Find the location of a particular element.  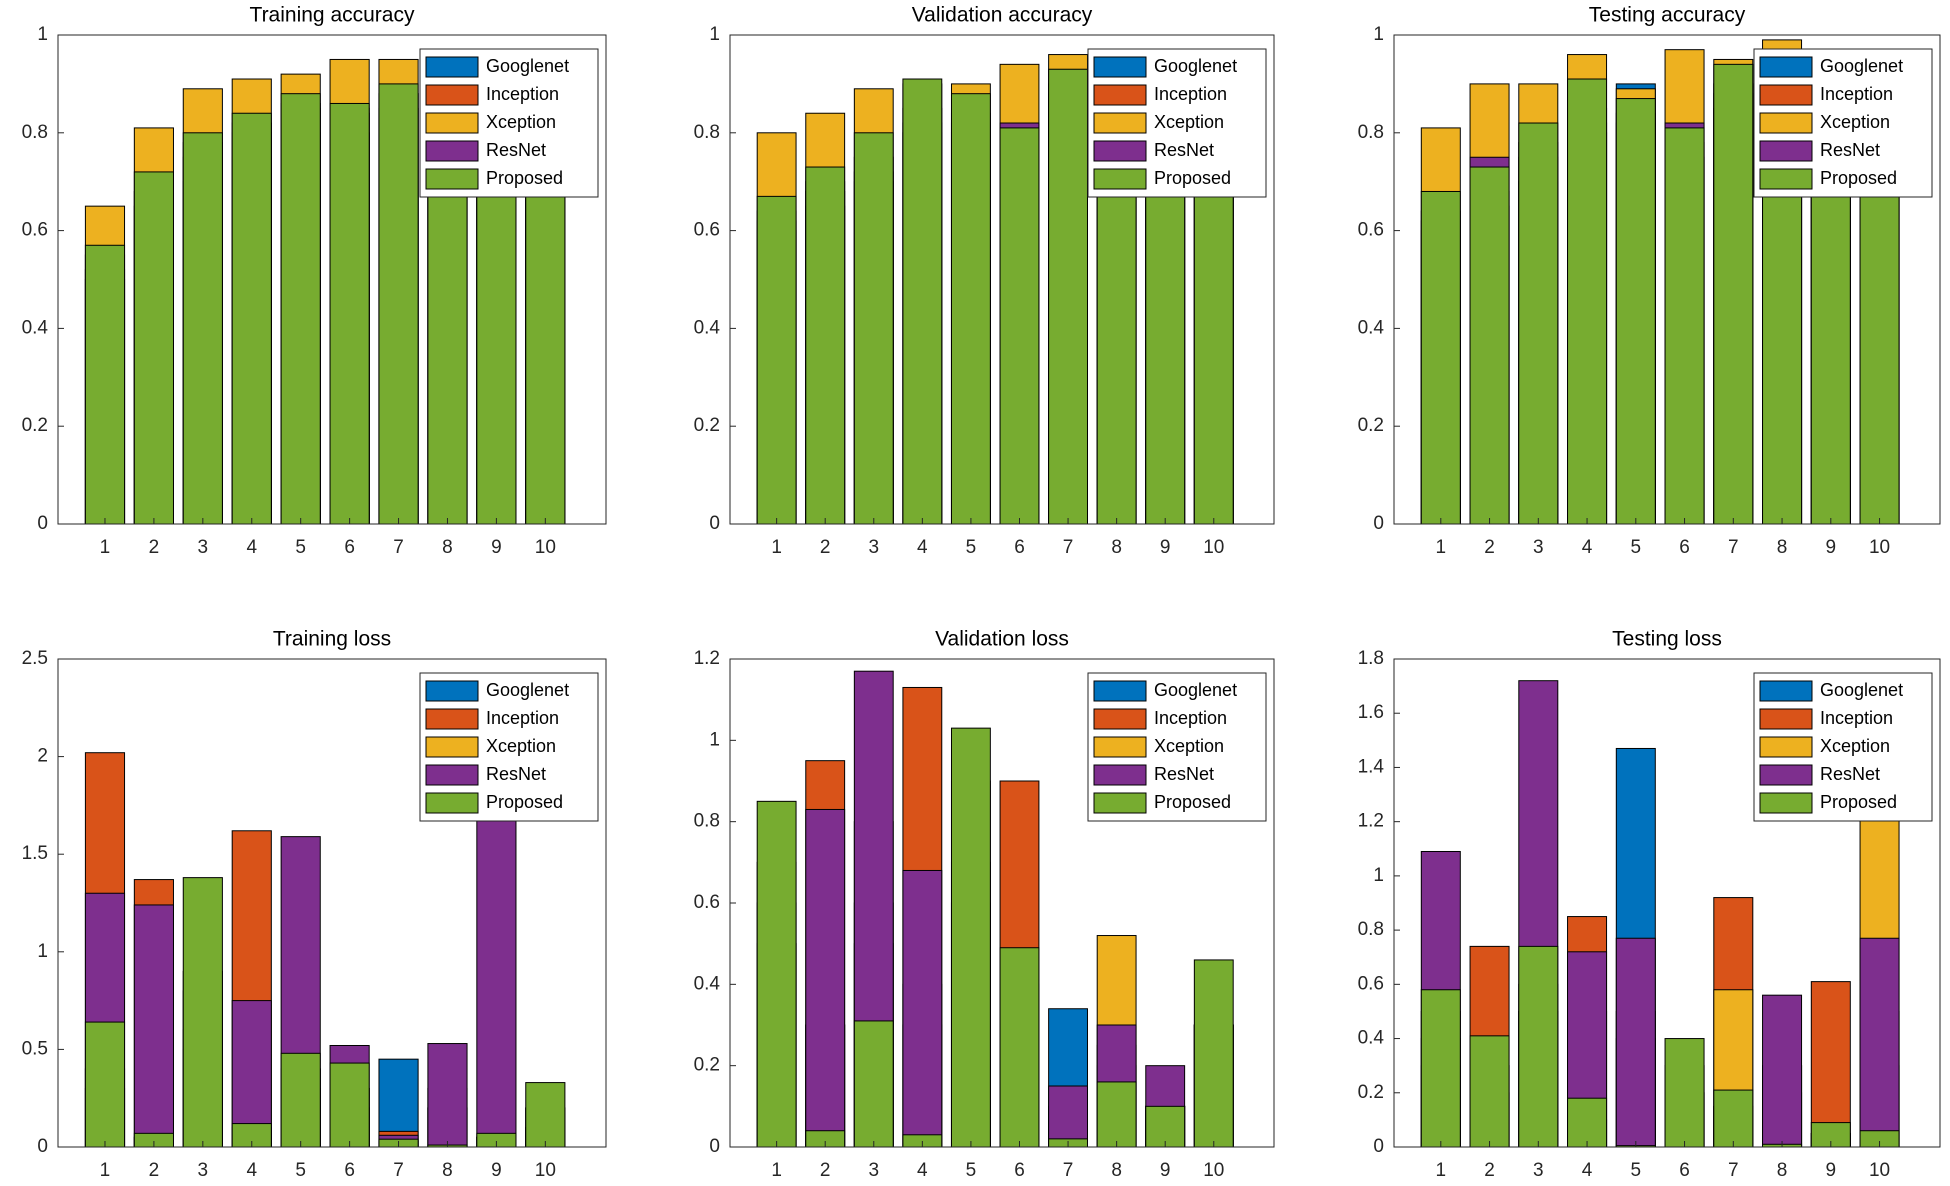

x-tick-label: 9 is located at coordinates (496, 1170).